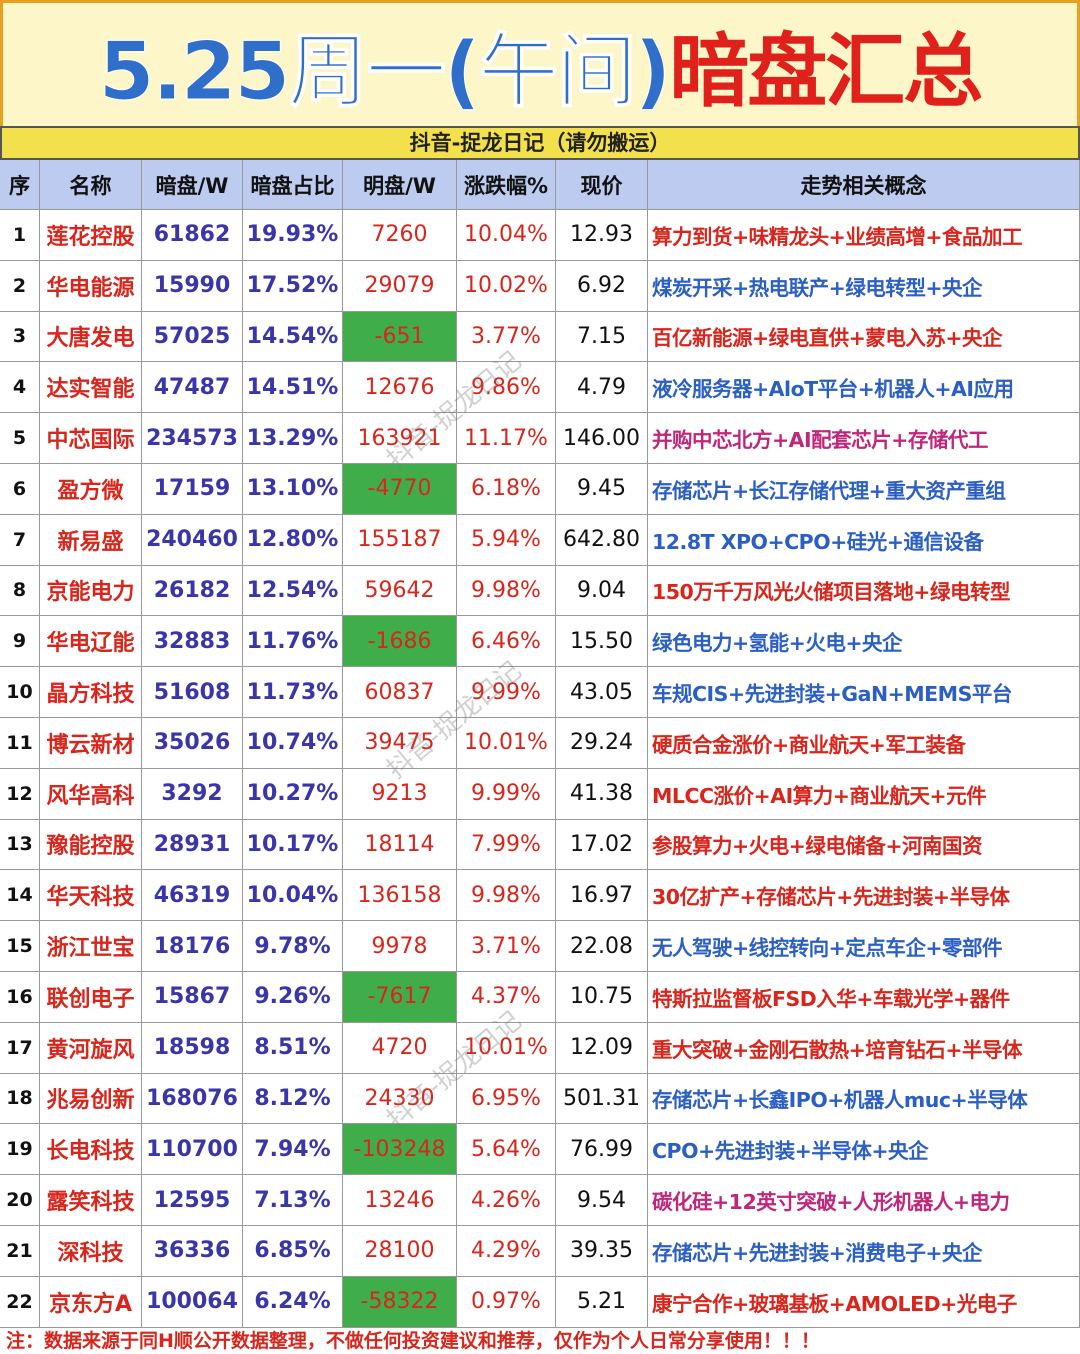  I want to click on open-volume: -651, so click(400, 337).